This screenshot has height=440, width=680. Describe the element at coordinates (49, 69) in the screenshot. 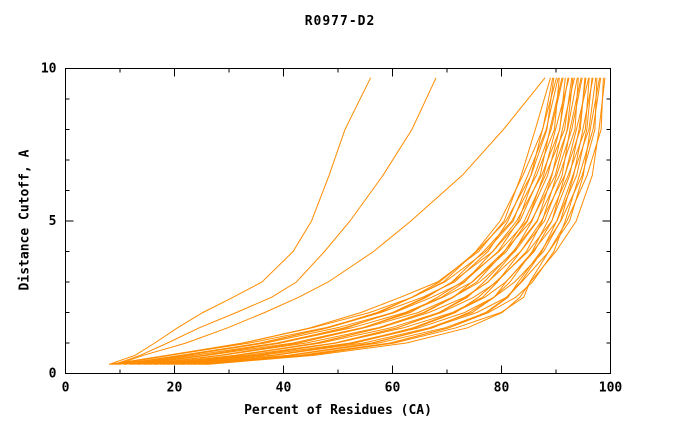

I see `y-tick-label: 10` at that location.